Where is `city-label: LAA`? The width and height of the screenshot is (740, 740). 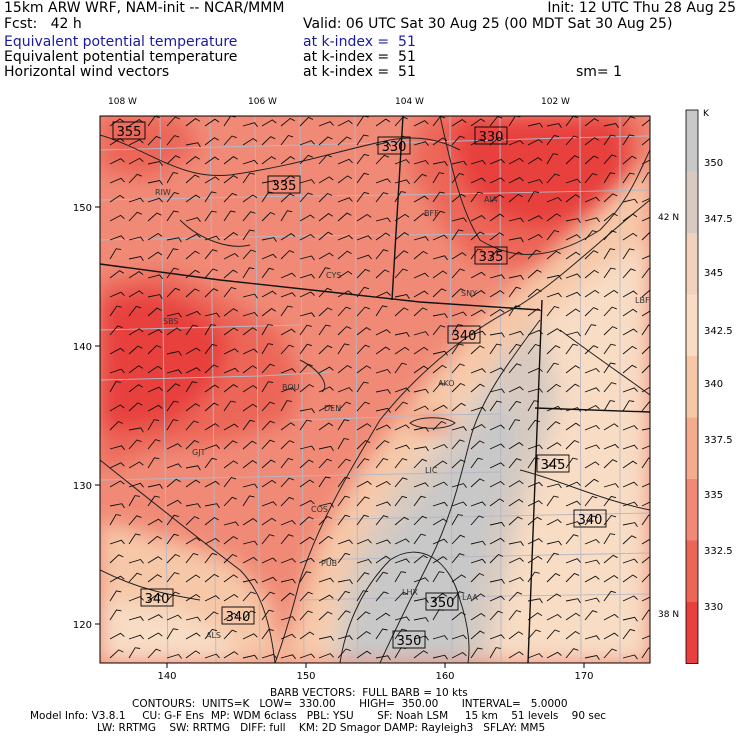
city-label: LAA is located at coordinates (470, 597).